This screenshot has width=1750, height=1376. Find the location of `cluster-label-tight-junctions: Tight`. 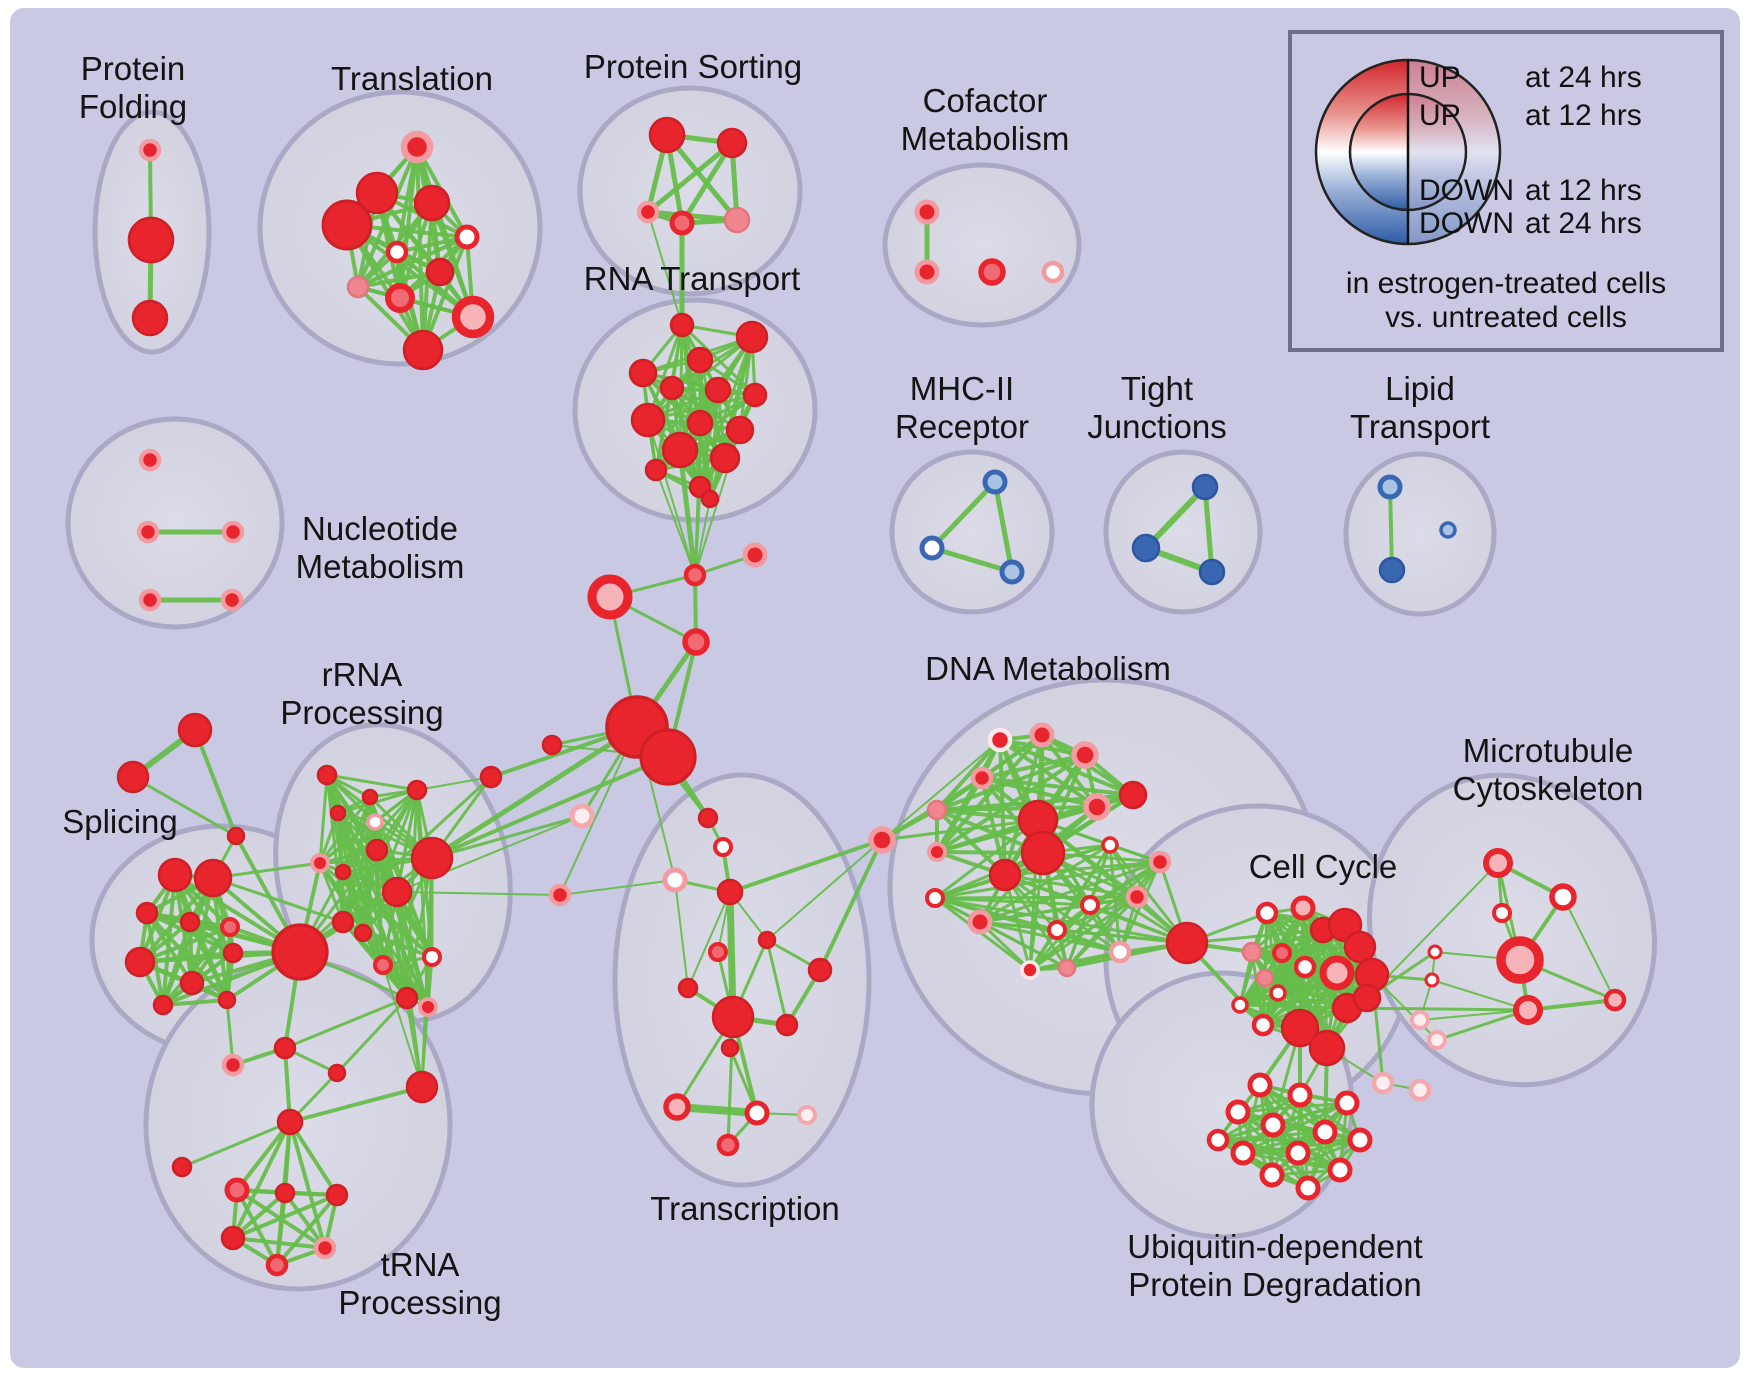

cluster-label-tight-junctions: Tight is located at coordinates (1157, 388).